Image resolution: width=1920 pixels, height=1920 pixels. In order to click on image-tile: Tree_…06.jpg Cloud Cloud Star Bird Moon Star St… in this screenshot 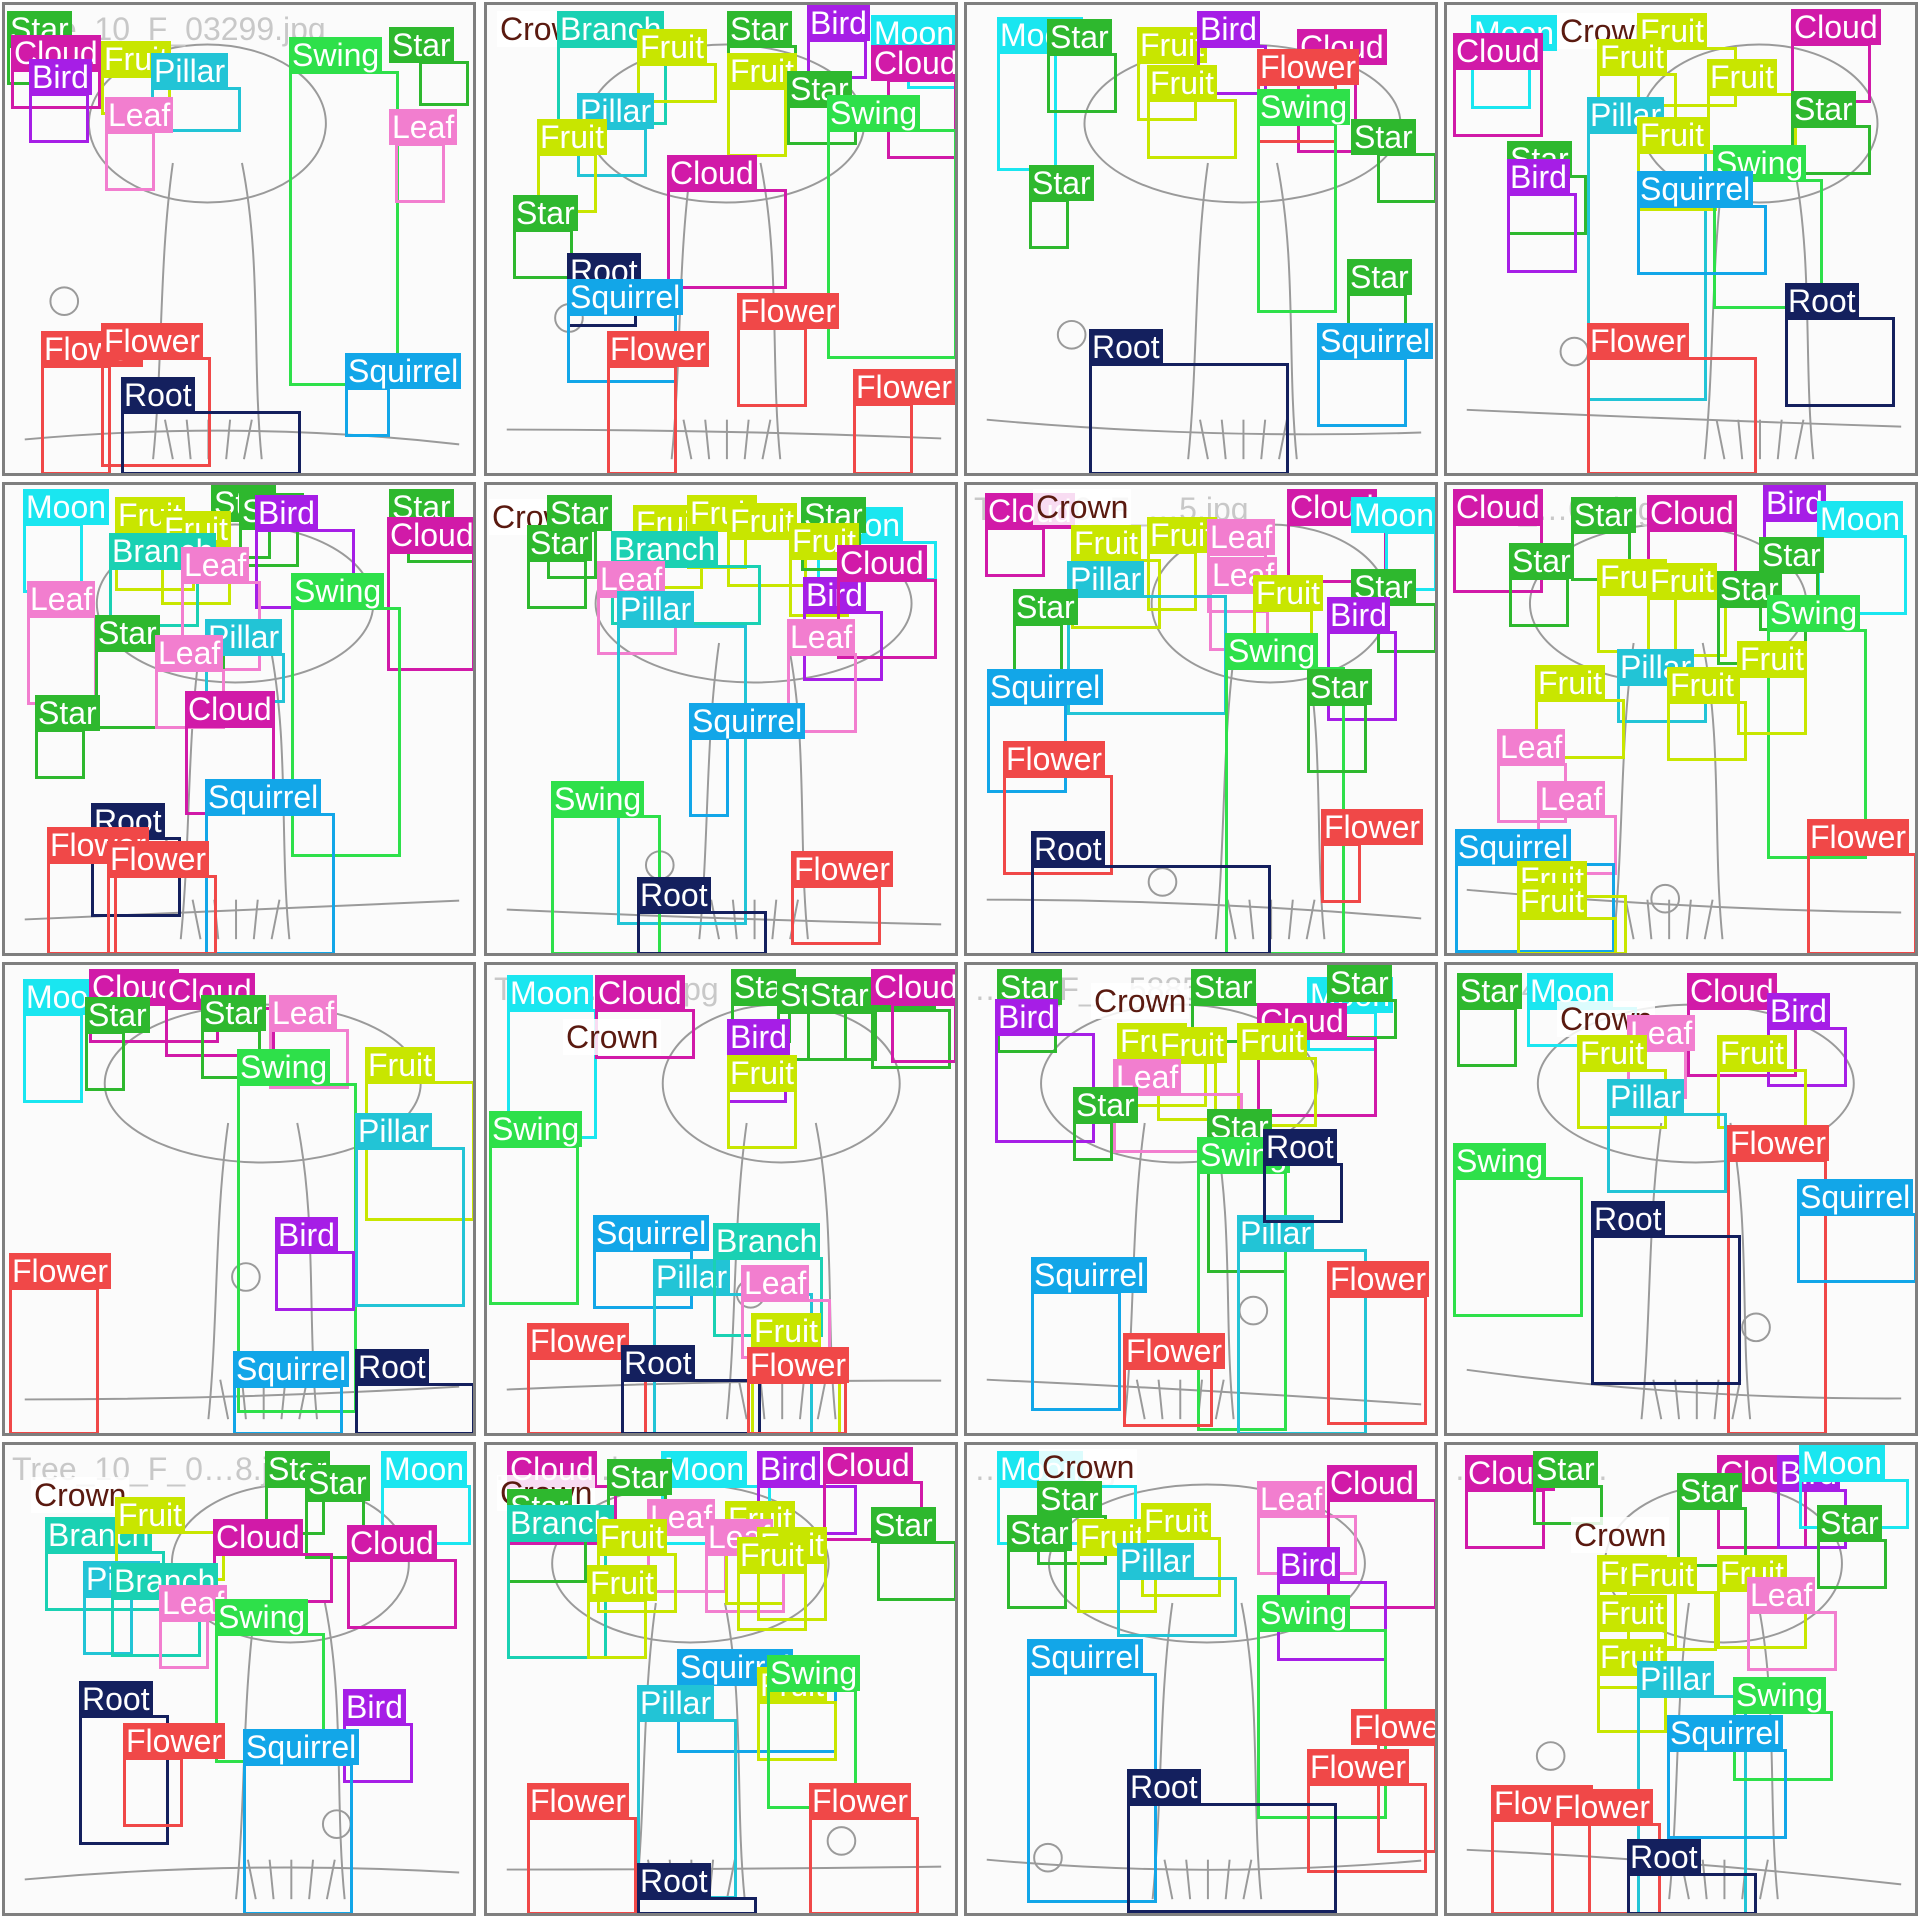, I will do `click(1681, 719)`.